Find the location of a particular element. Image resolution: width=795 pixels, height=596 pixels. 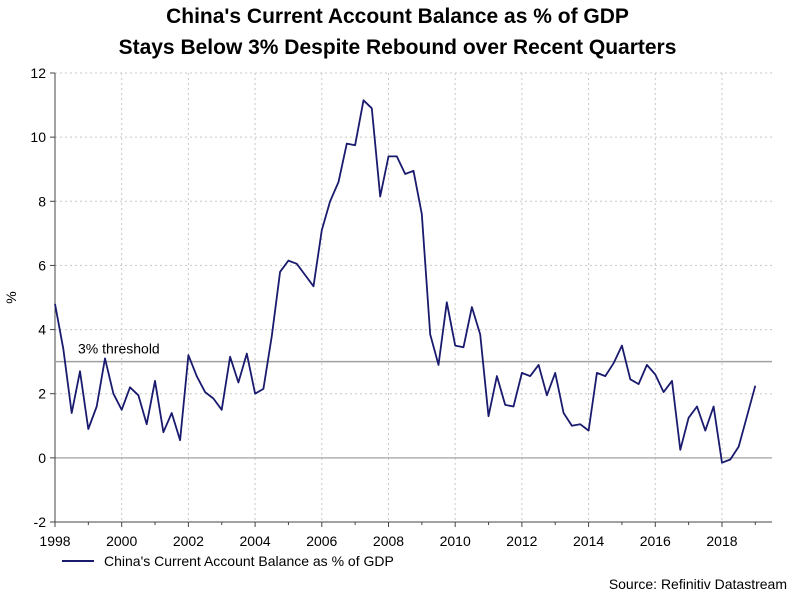

legend-swatch is located at coordinates (78, 561).